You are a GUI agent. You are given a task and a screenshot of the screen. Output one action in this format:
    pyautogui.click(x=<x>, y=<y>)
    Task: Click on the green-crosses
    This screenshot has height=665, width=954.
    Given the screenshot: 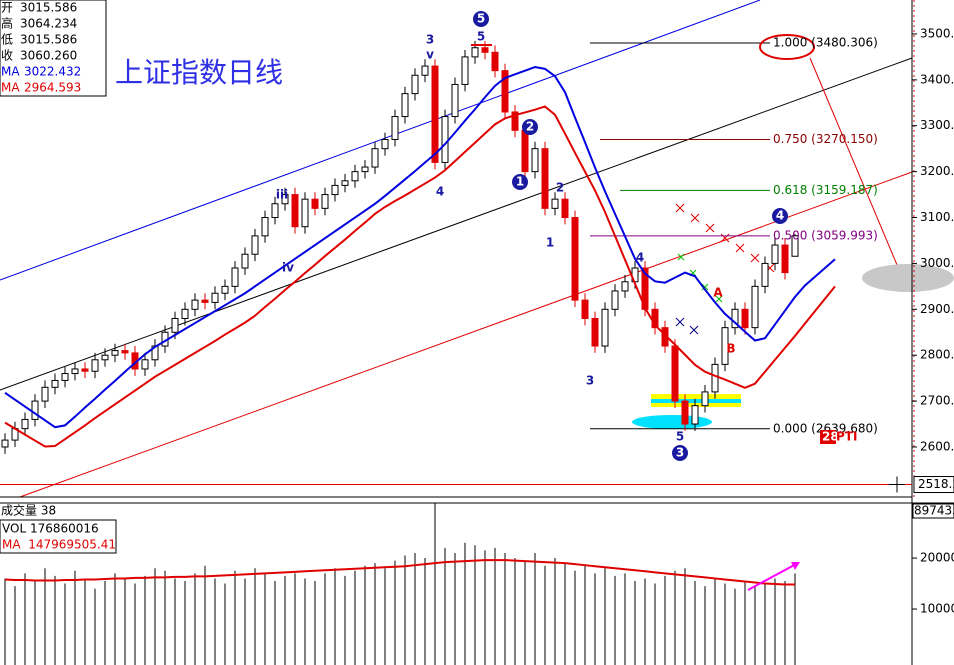 What is the action you would take?
    pyautogui.click(x=700, y=278)
    